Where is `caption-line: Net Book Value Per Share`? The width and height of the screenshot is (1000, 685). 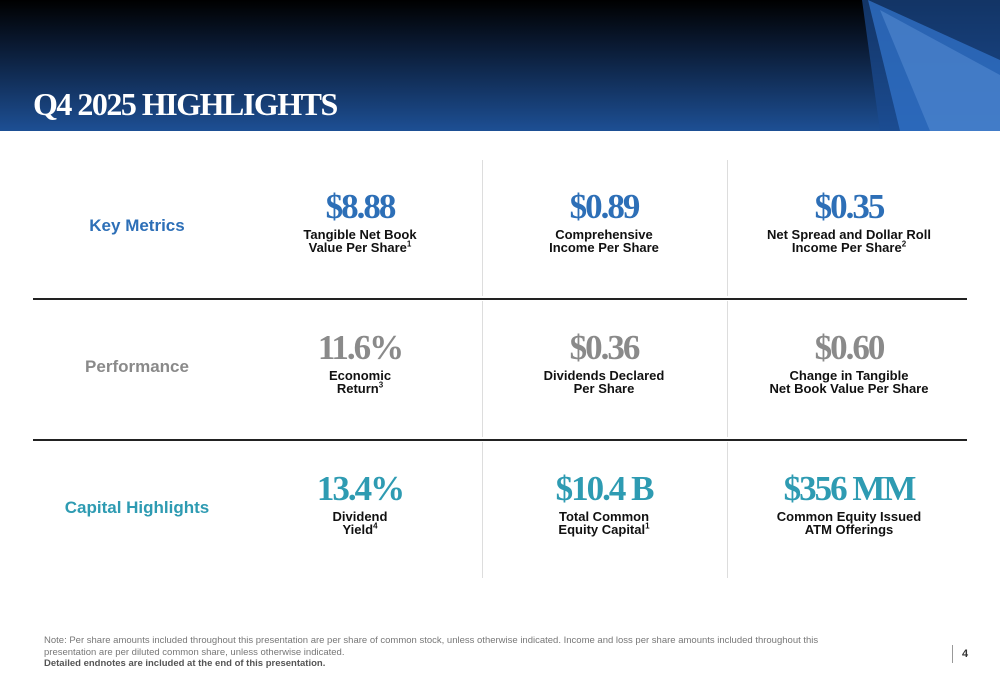 caption-line: Net Book Value Per Share is located at coordinates (849, 388).